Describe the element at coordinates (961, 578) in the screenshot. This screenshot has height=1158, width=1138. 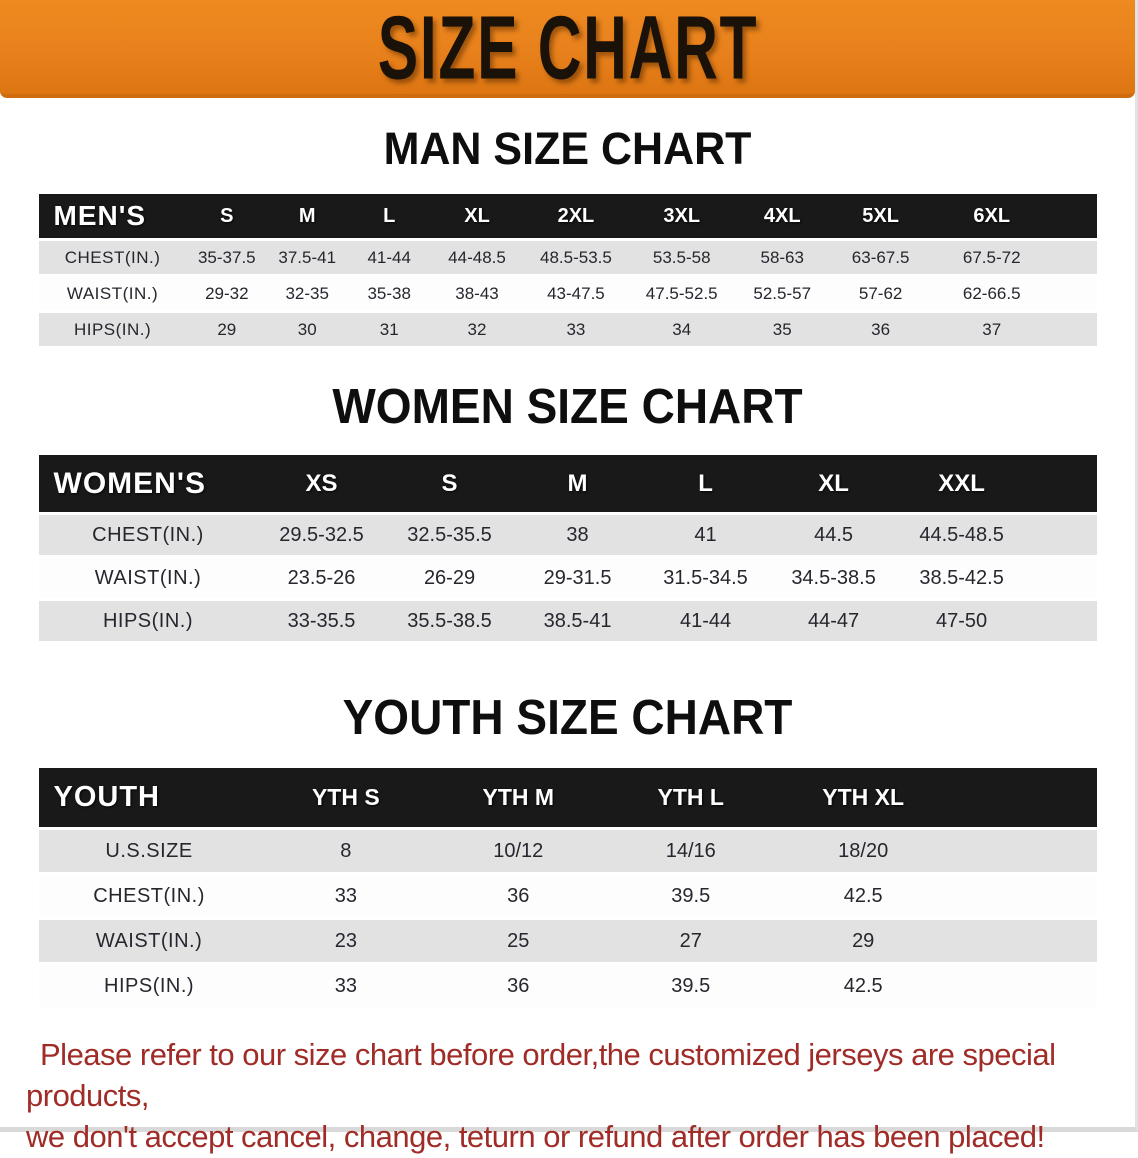
I see `cell-value: 38.5-42.5` at that location.